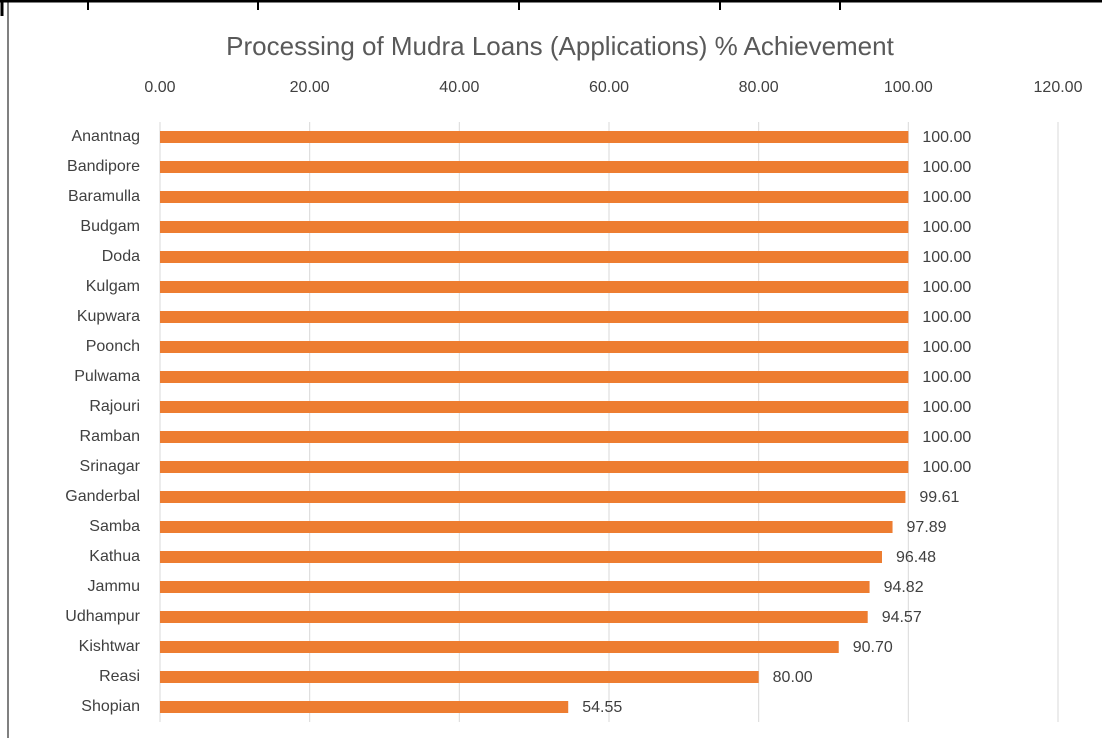 Image resolution: width=1102 pixels, height=738 pixels. Describe the element at coordinates (114, 556) in the screenshot. I see `y-tick-label: Kathua` at that location.